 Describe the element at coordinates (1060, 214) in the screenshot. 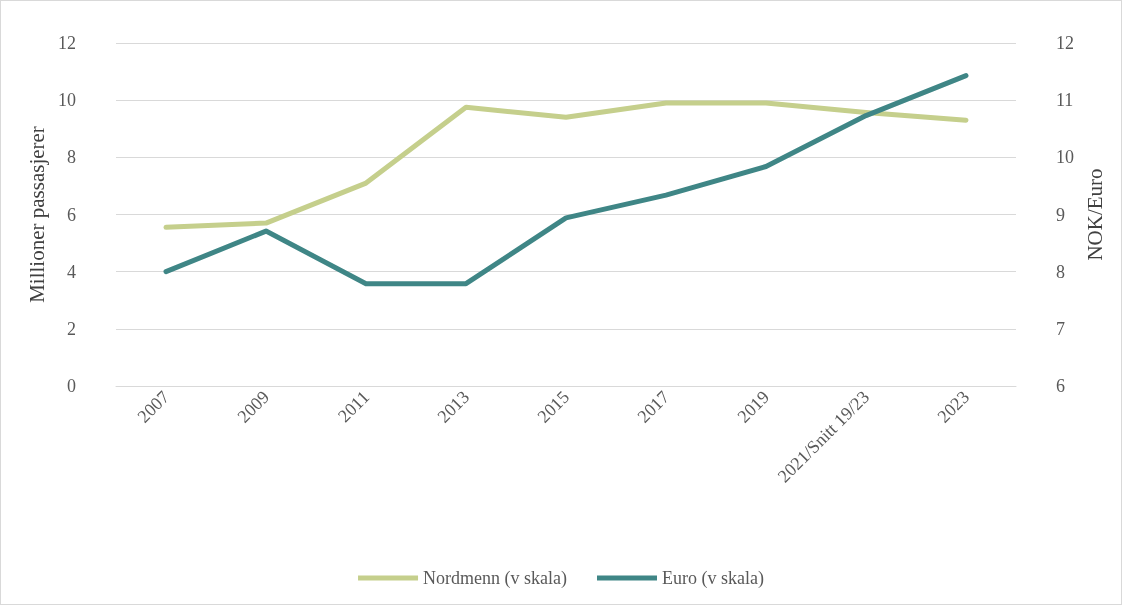

I see `y2-tick-label: 9` at that location.